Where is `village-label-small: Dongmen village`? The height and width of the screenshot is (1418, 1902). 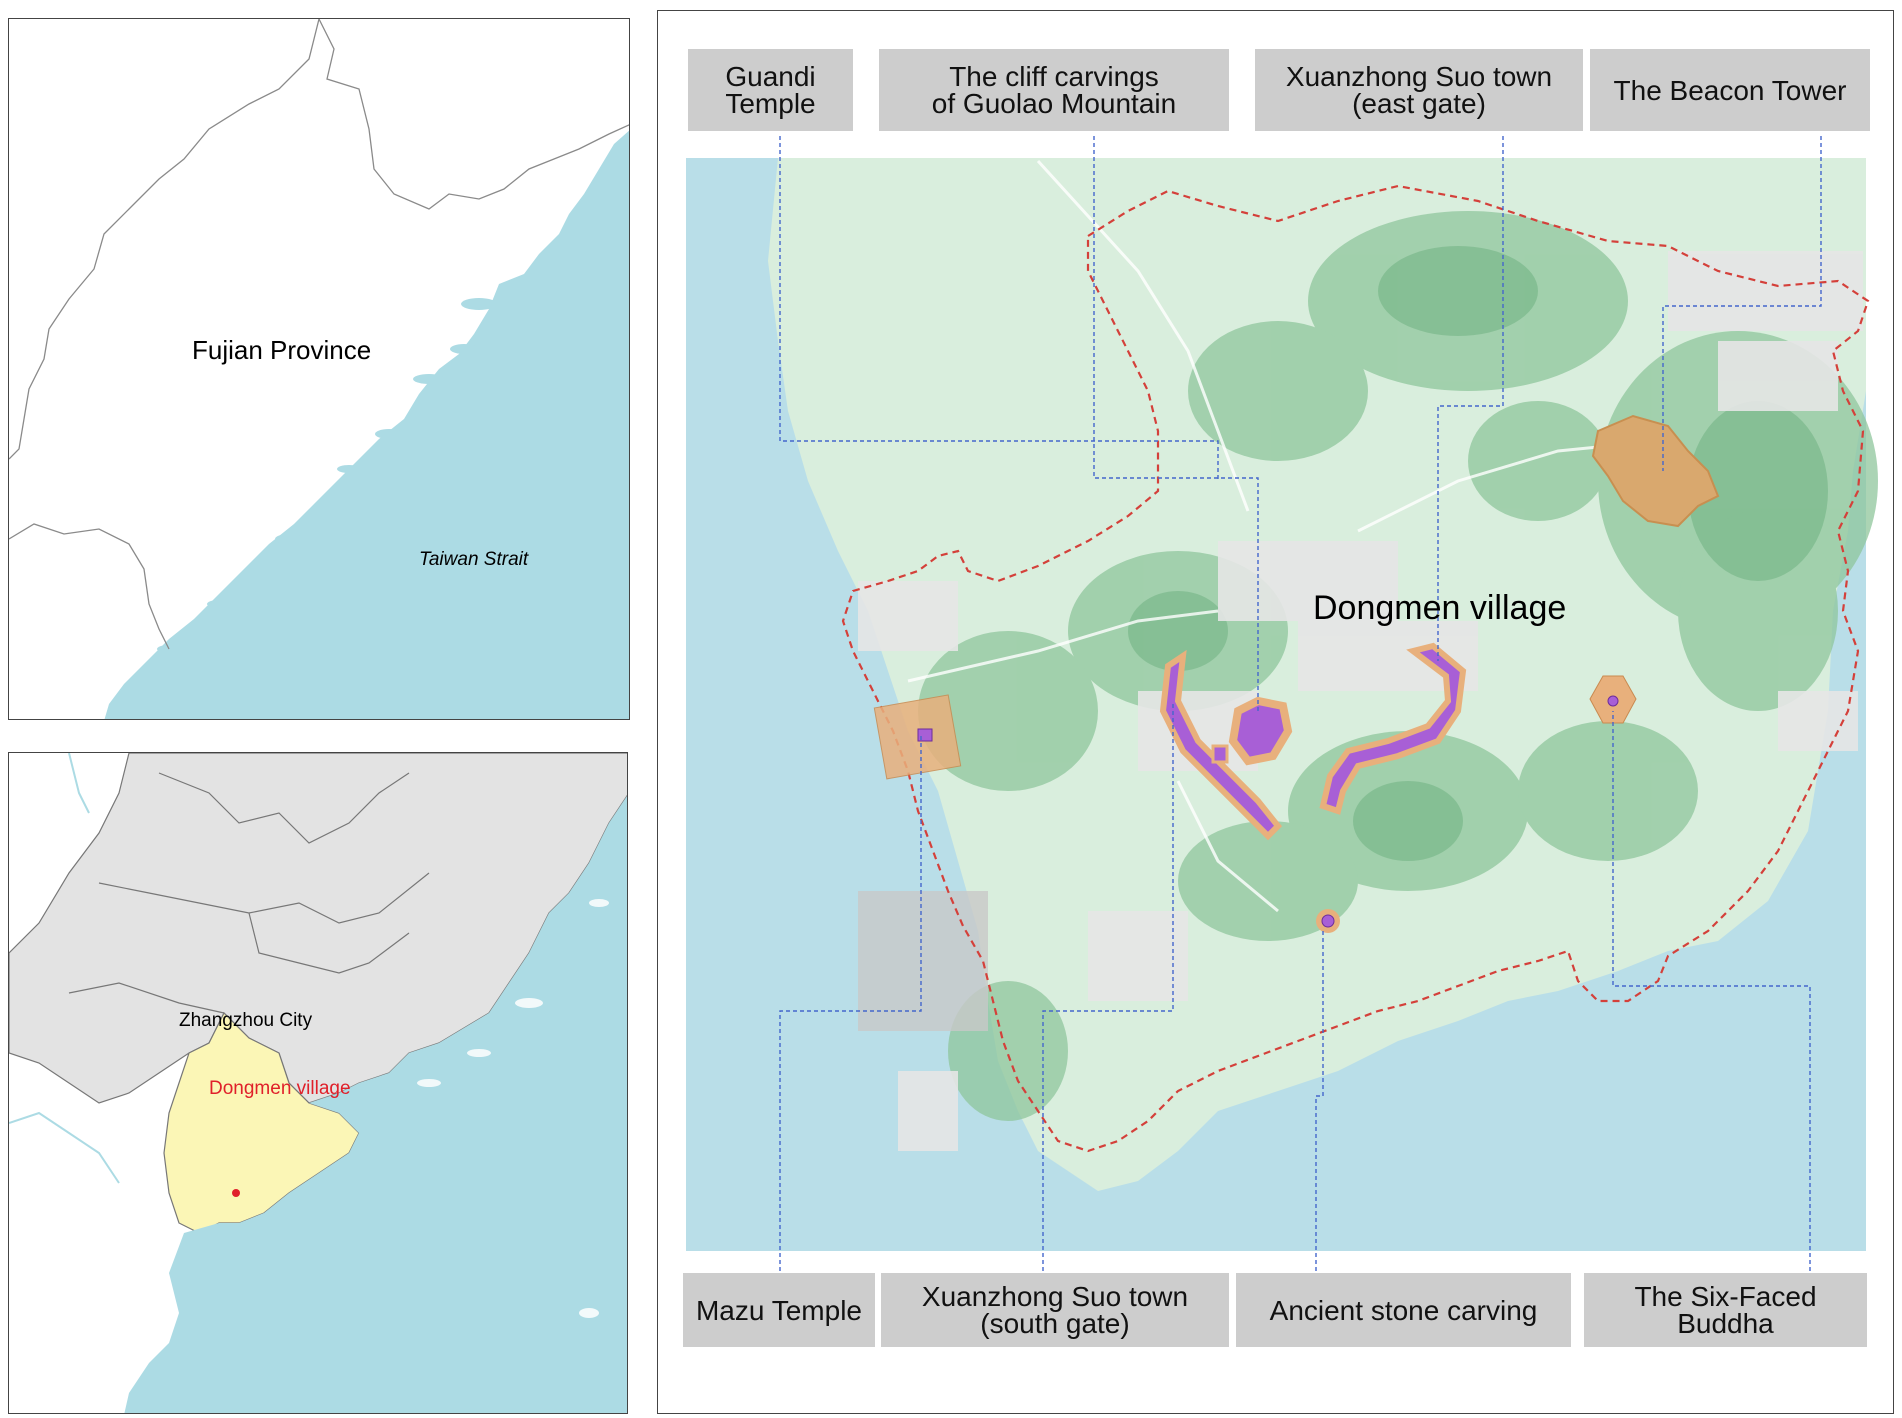 village-label-small: Dongmen village is located at coordinates (280, 1088).